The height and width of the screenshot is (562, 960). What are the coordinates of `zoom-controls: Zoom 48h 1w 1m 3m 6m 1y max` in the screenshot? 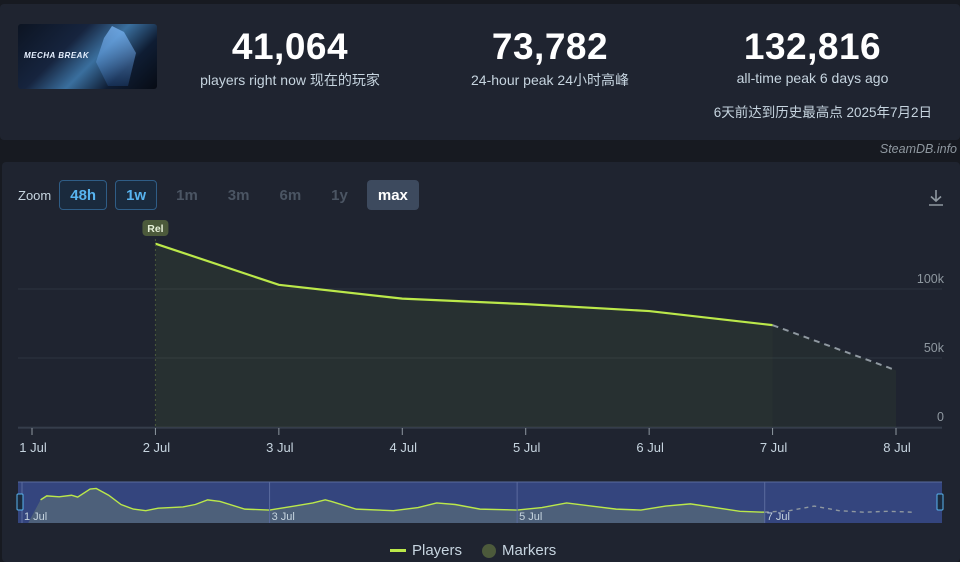 It's located at (222, 195).